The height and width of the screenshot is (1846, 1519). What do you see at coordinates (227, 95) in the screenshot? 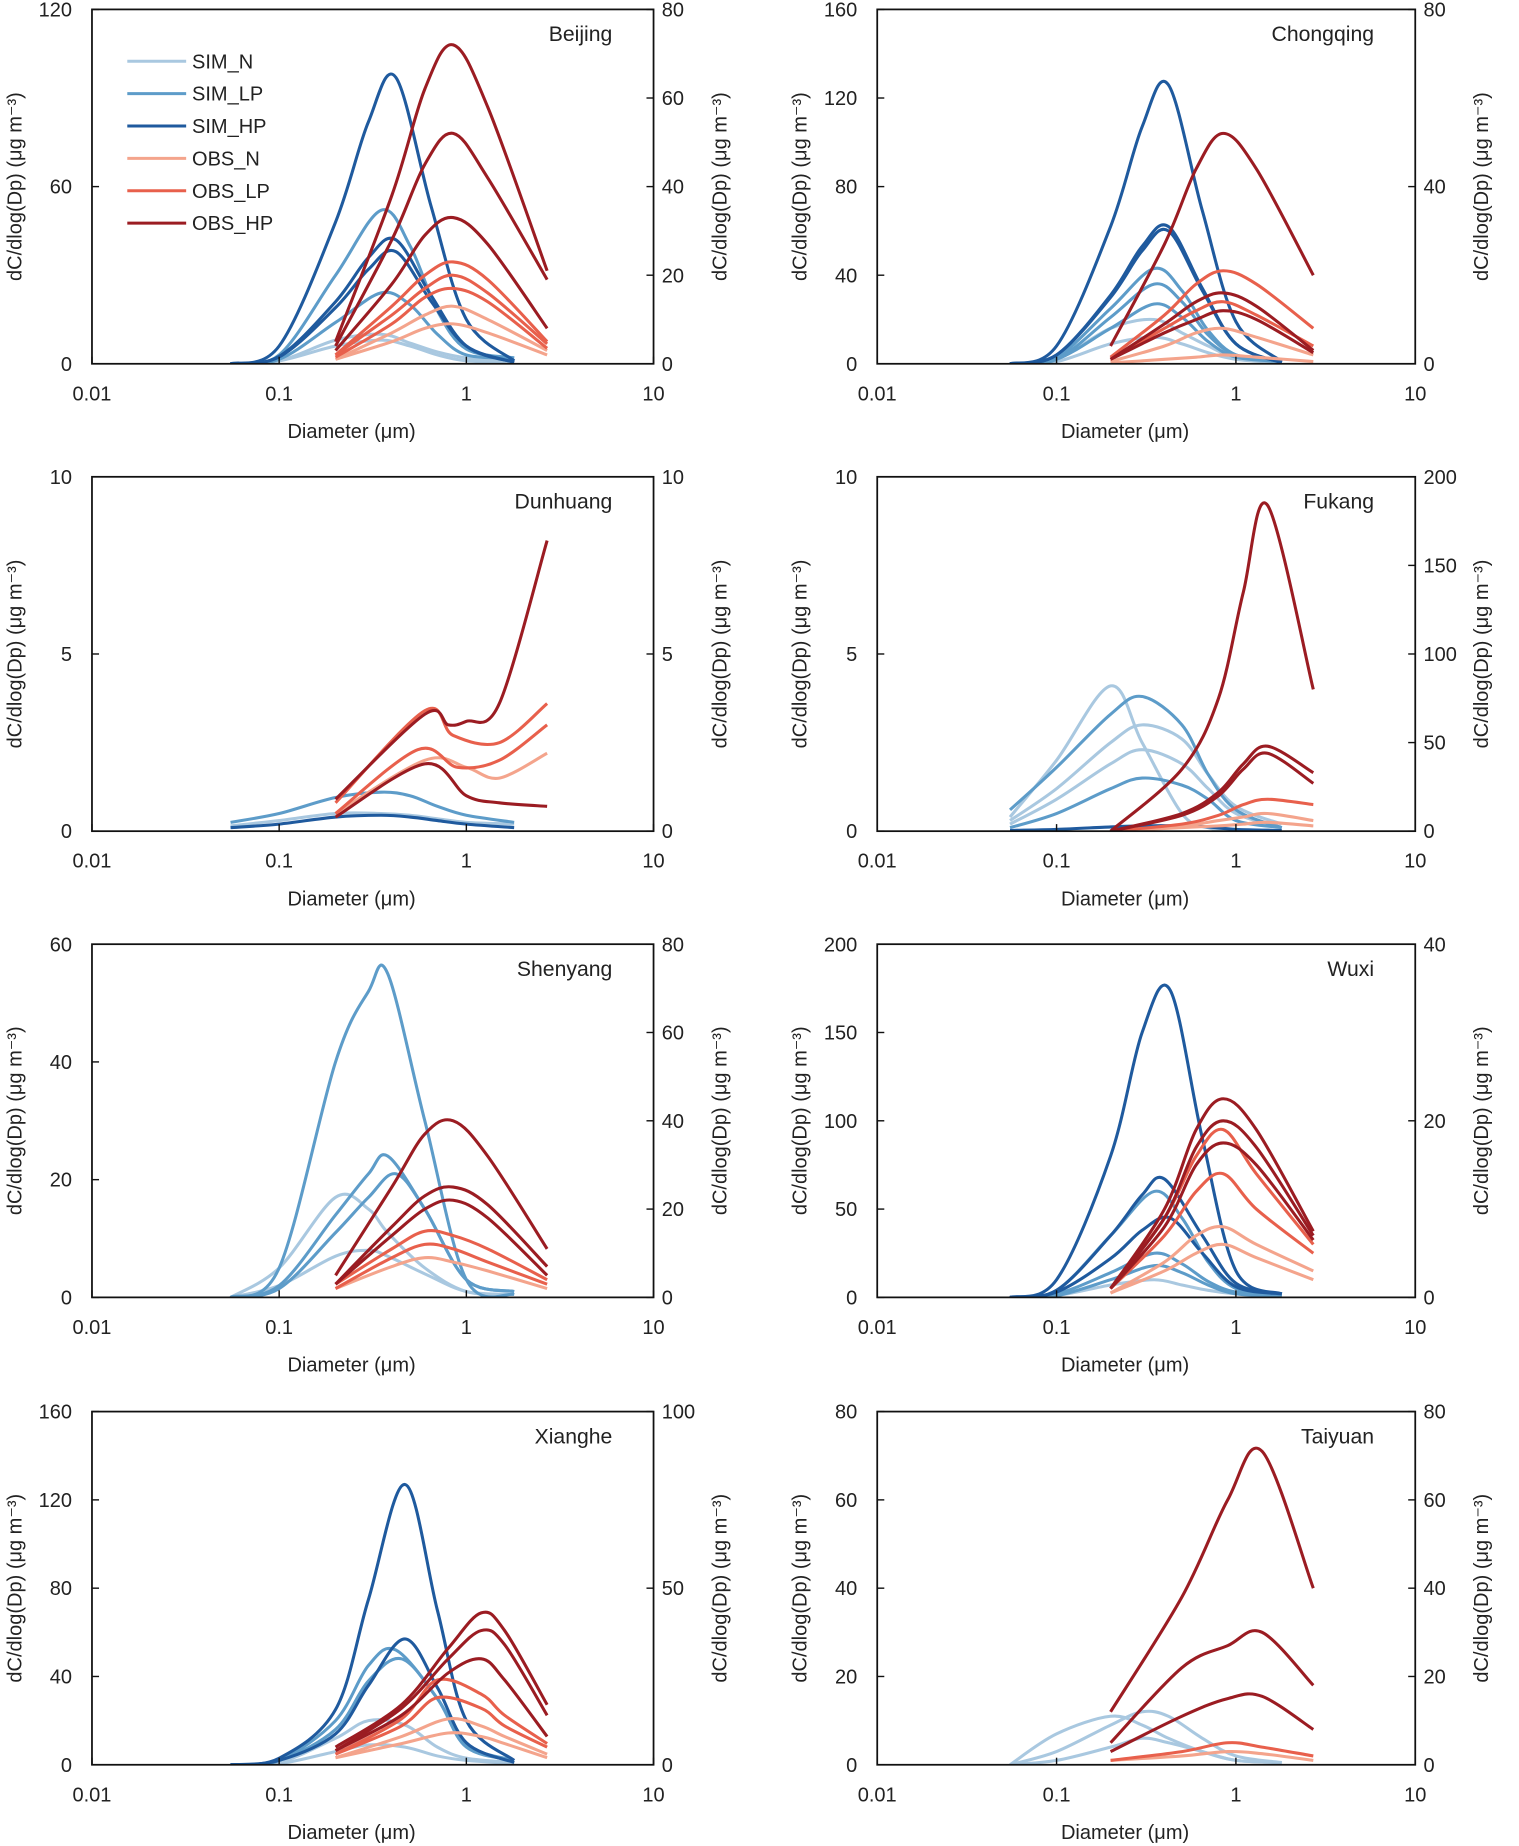
I see `legend-label: SIM_LP` at bounding box center [227, 95].